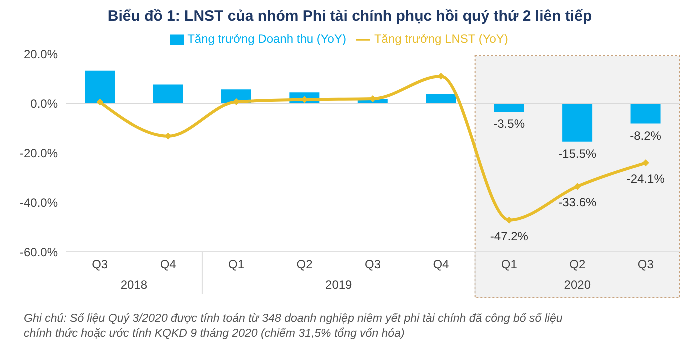  What do you see at coordinates (44, 103) in the screenshot?
I see `y-tick-label: 0.0%` at bounding box center [44, 103].